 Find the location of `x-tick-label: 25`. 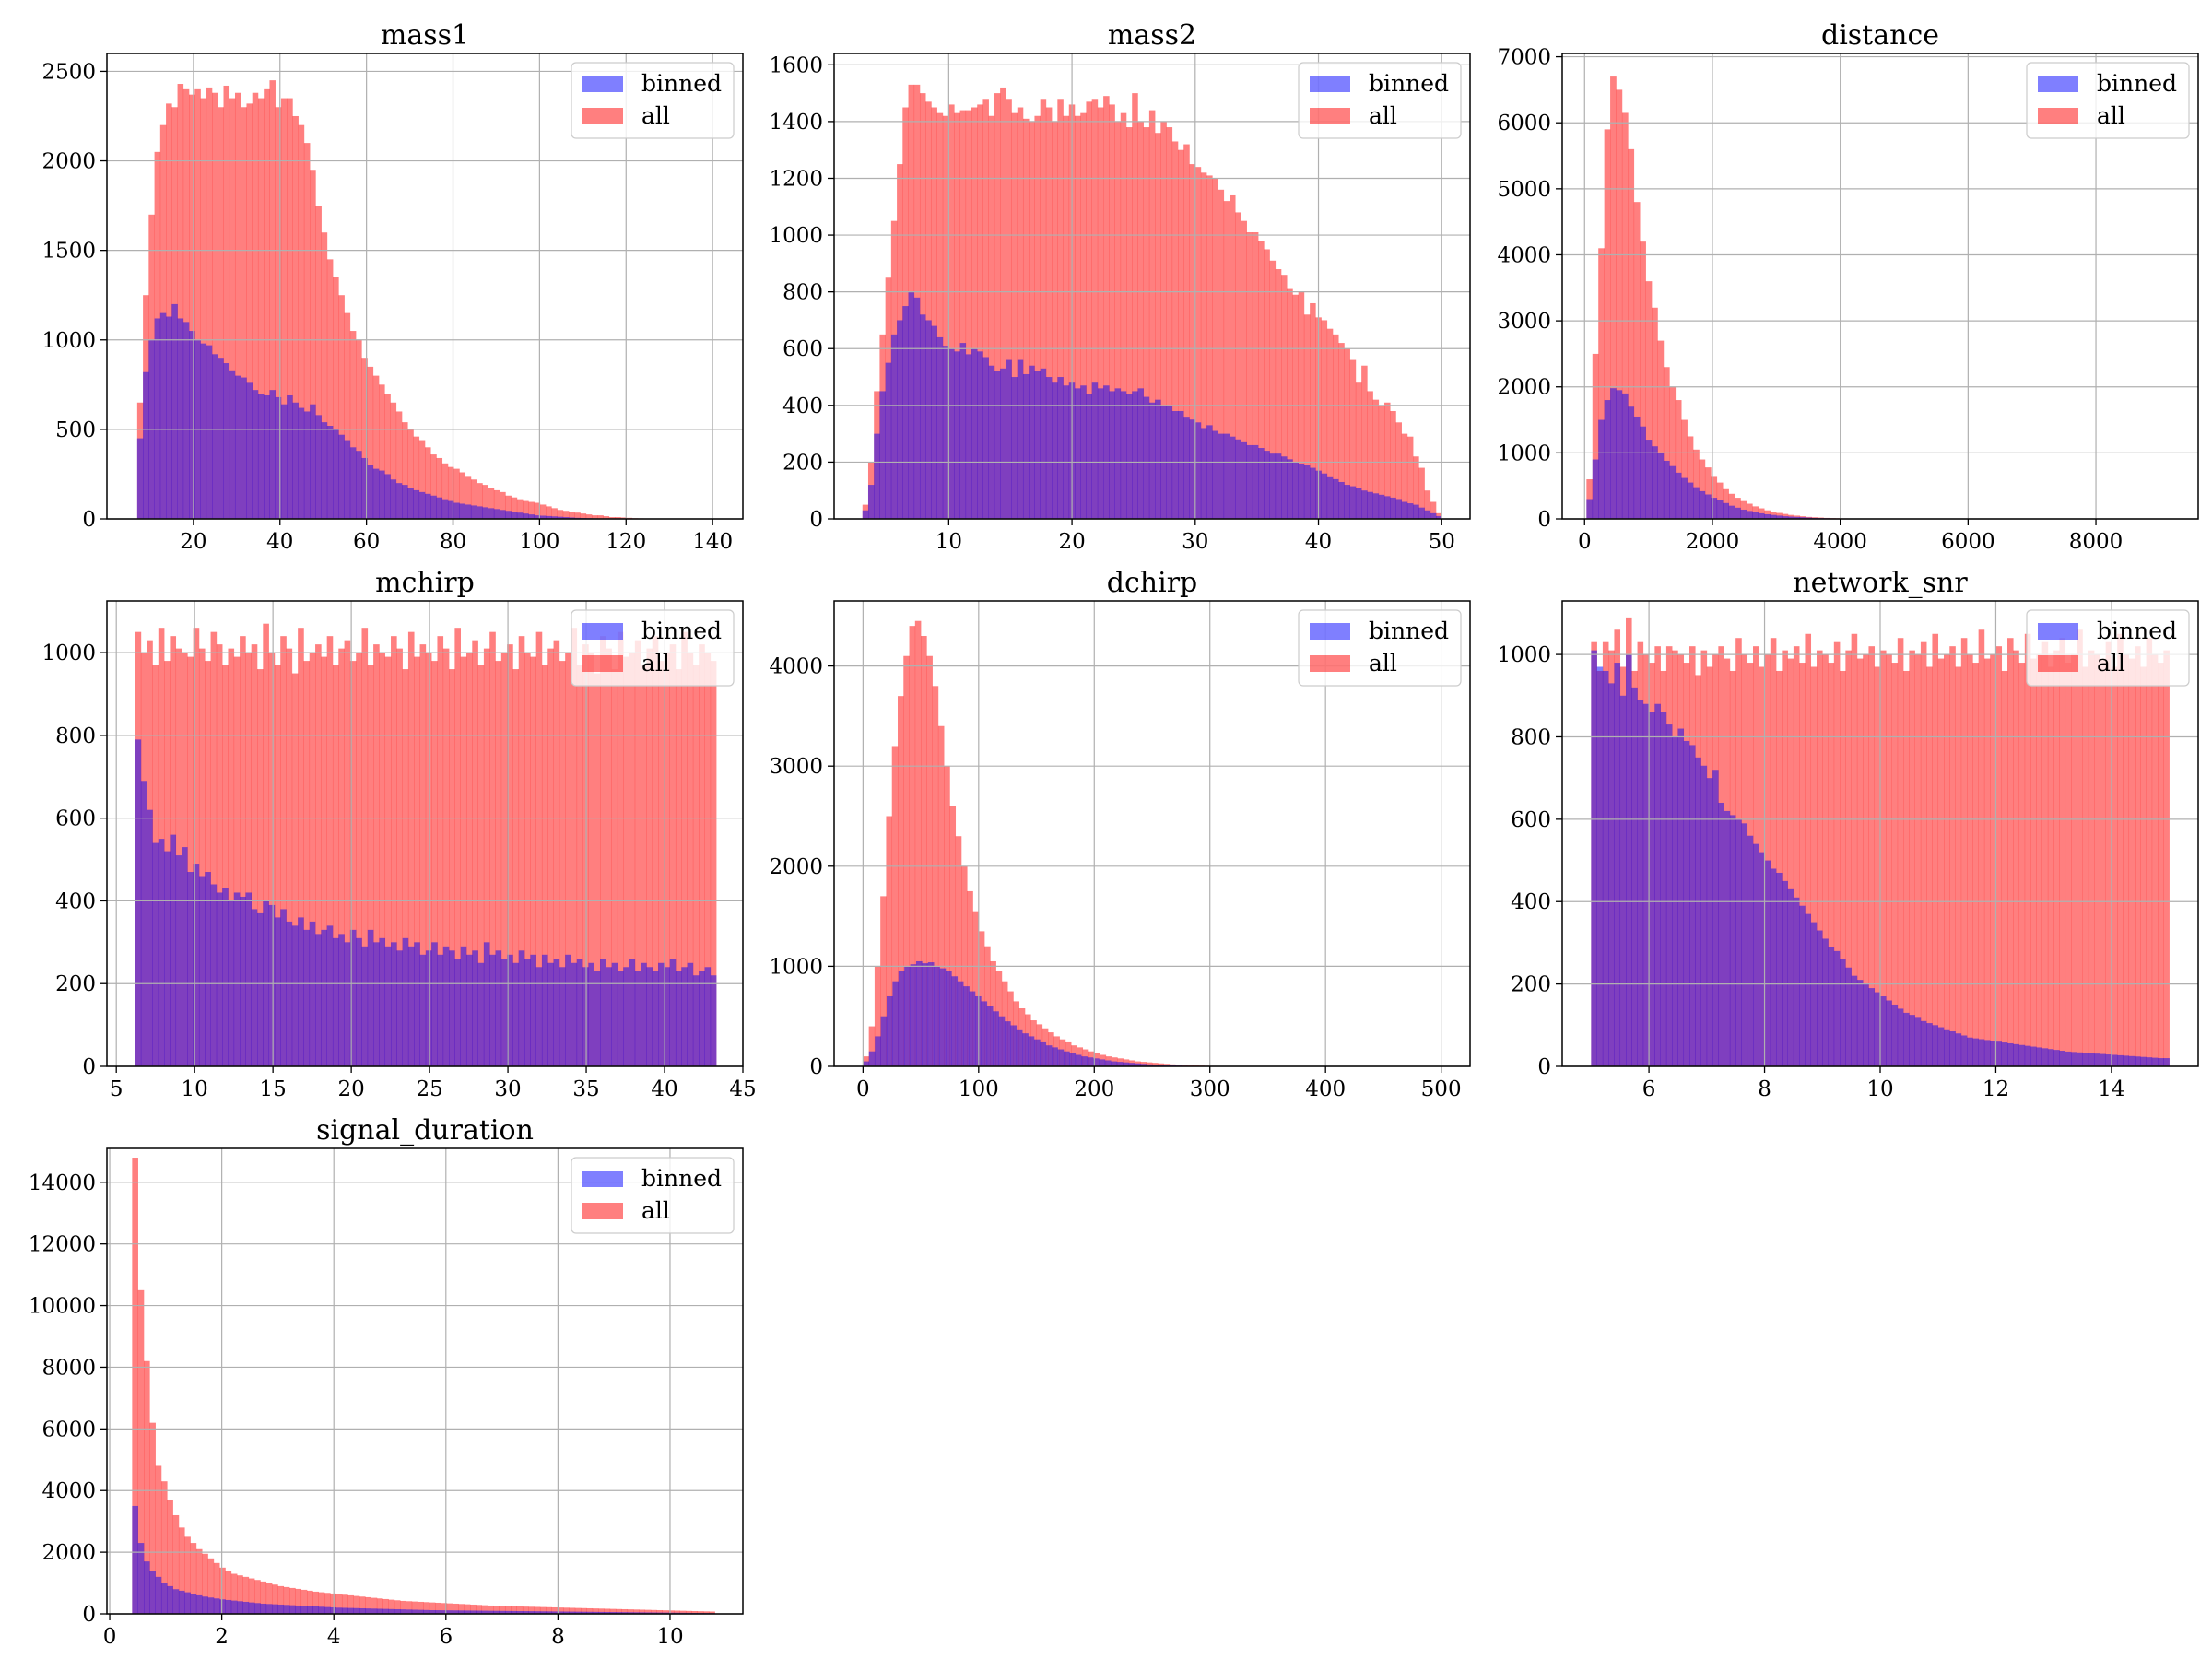

x-tick-label: 25 is located at coordinates (429, 1089).